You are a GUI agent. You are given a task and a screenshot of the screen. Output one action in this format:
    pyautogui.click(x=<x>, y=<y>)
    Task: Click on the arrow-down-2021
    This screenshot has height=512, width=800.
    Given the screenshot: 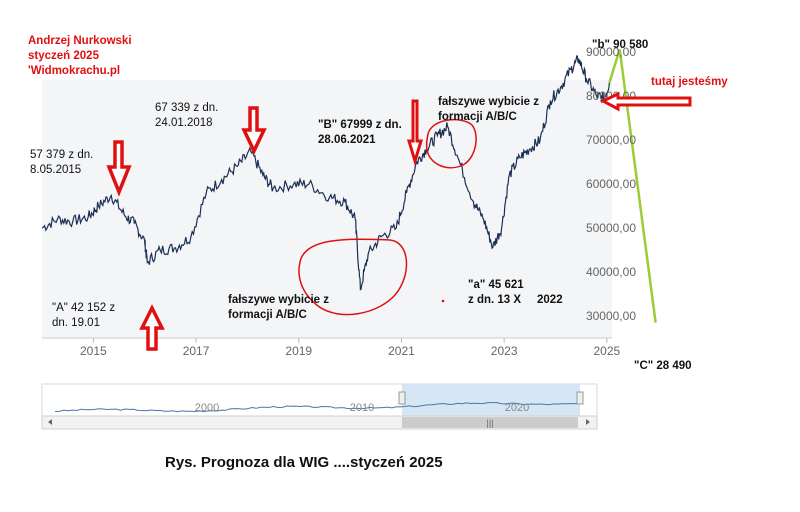 What is the action you would take?
    pyautogui.click(x=415, y=133)
    